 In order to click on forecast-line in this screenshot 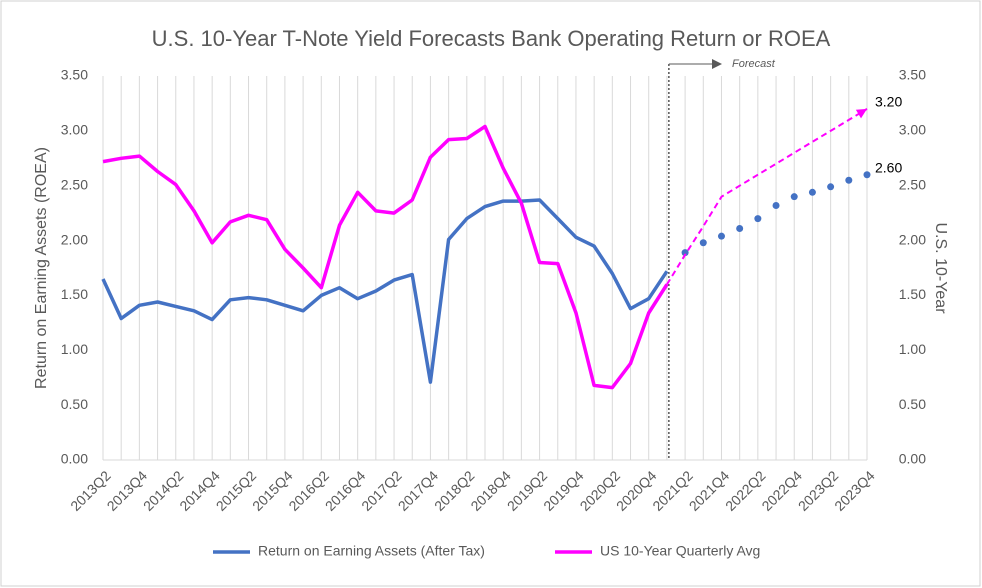, I will do `click(767, 197)`.